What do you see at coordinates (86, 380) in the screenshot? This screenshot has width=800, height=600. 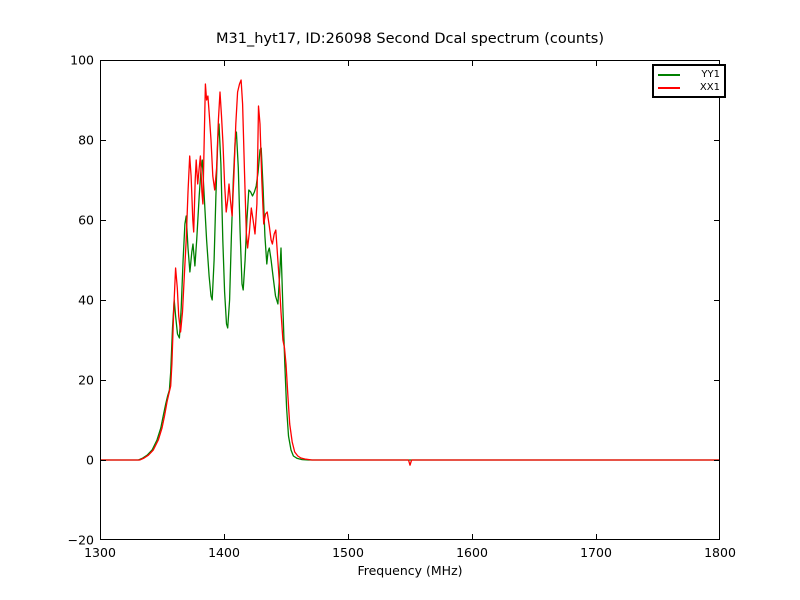 I see `y-tick-label: 20` at bounding box center [86, 380].